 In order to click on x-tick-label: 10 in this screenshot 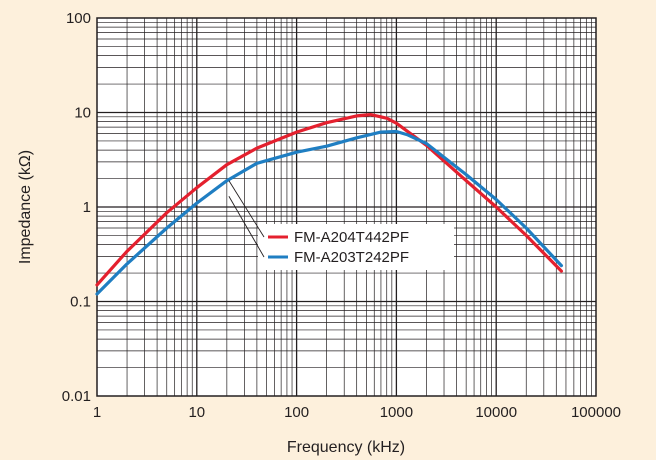, I will do `click(196, 412)`.